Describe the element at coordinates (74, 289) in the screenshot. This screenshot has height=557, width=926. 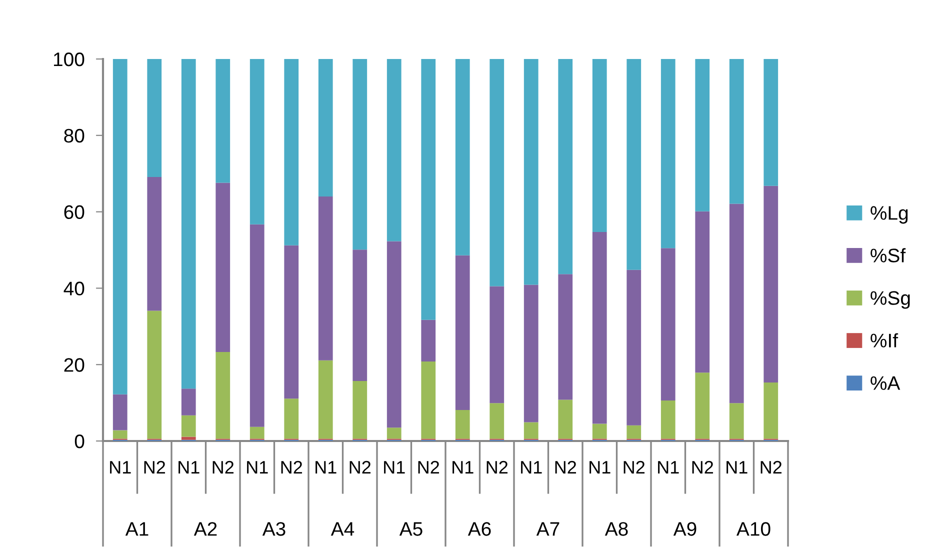
I see `y-tick-label: 40` at that location.